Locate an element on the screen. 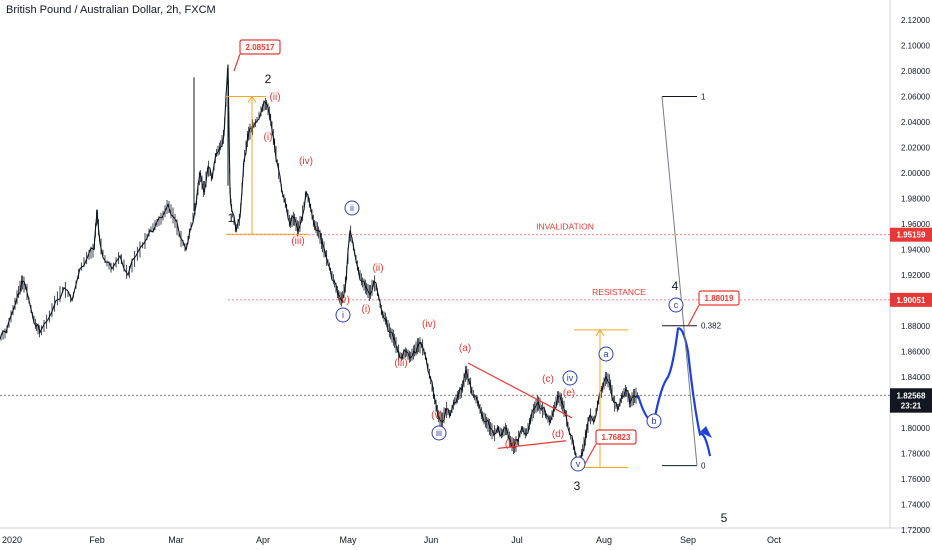  y-tick-label: 2.10000 is located at coordinates (915, 46).